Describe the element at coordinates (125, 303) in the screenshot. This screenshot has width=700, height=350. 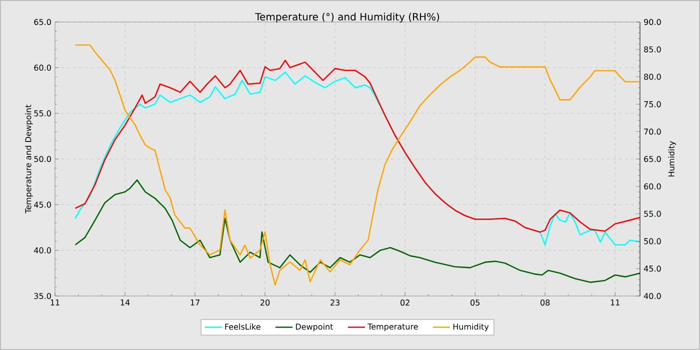
I see `x-tick-label: 14` at that location.